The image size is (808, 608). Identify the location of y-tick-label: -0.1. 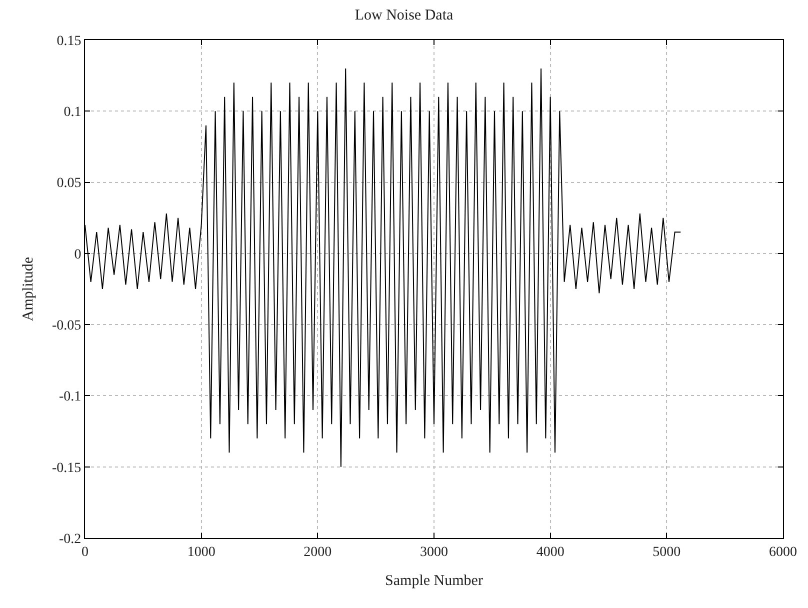
(70, 397).